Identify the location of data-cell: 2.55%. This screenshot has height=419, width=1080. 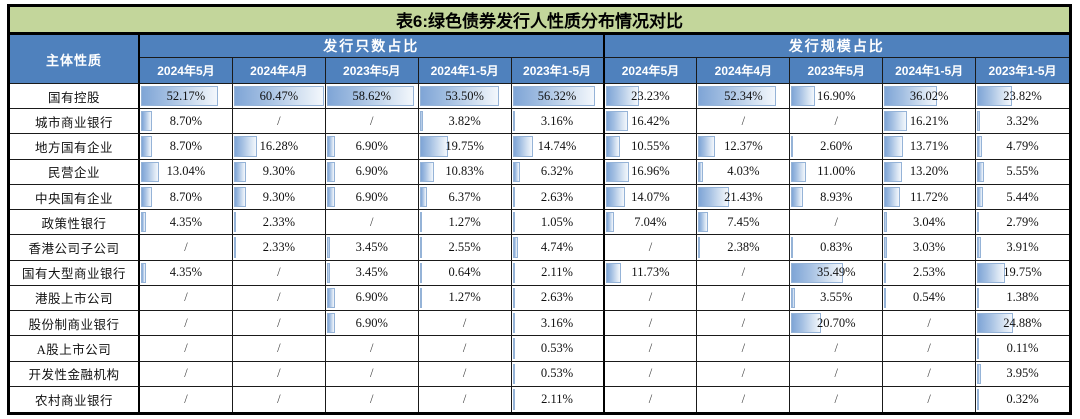
(465, 248).